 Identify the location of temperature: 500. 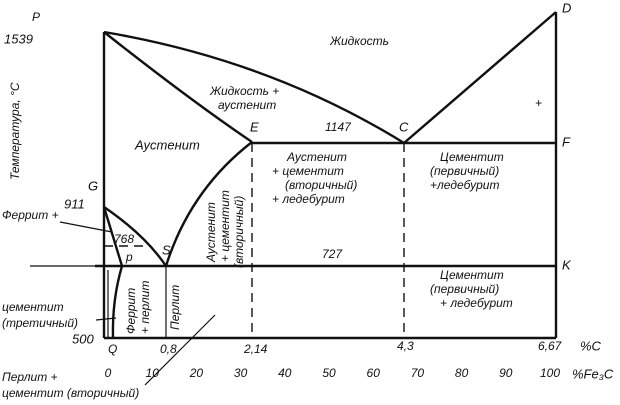
(83, 338).